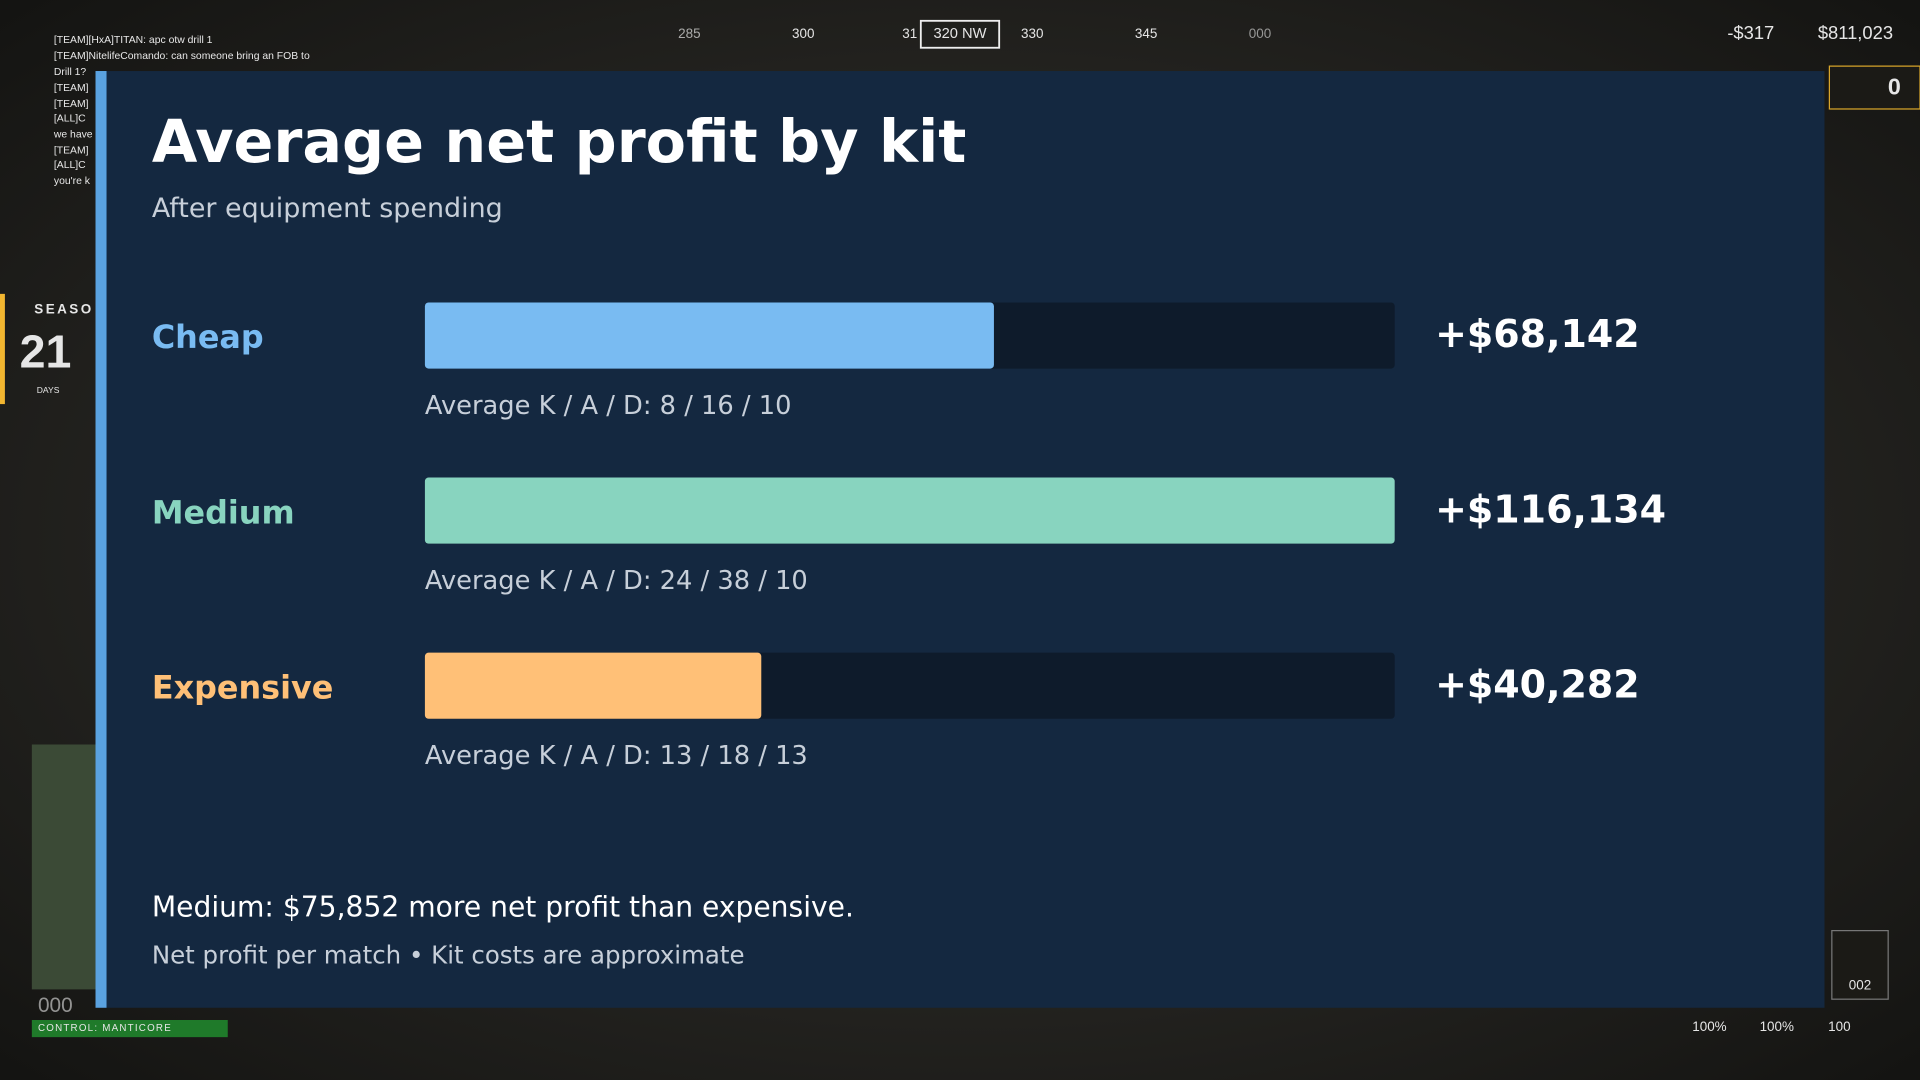 The image size is (1920, 1080). What do you see at coordinates (70, 72) in the screenshot?
I see `chat-line: Drill 1?` at bounding box center [70, 72].